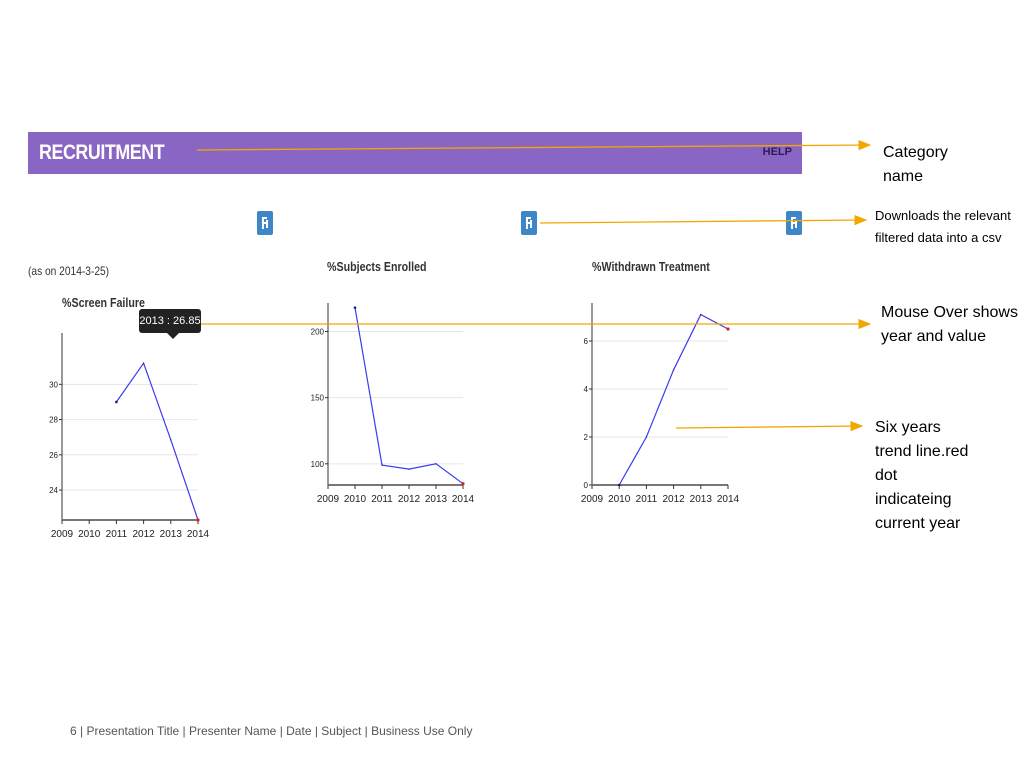  I want to click on withdrawn-treatment-chart: 0 2 4 6 2009 2010 2011 2012 2013 2014, so click(660, 412).